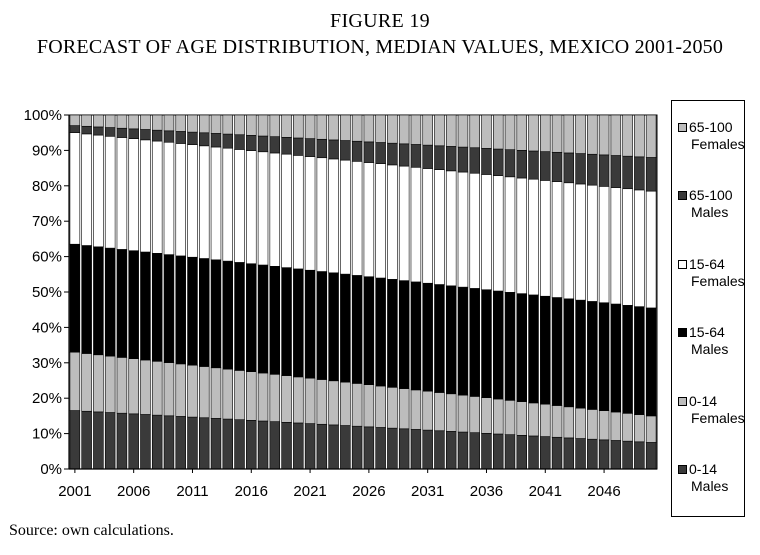 The image size is (760, 555). Describe the element at coordinates (74, 491) in the screenshot. I see `x-tick-label: 2001` at that location.